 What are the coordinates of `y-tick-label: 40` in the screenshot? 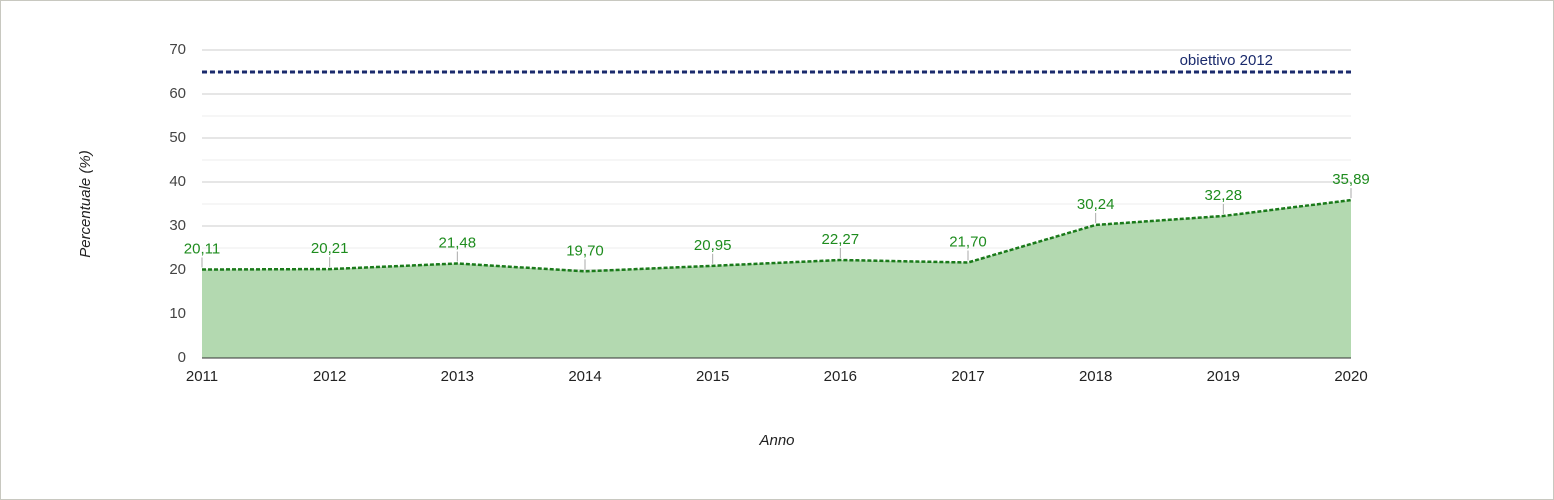 It's located at (177, 181).